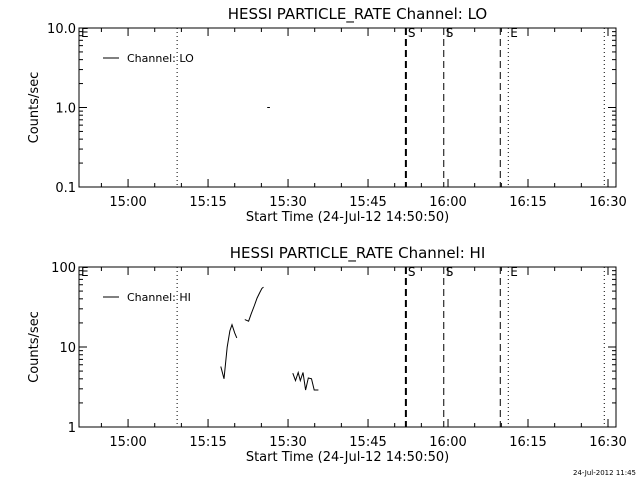 This screenshot has height=480, width=640. Describe the element at coordinates (65, 188) in the screenshot. I see `y-tick-label: 0.1` at that location.